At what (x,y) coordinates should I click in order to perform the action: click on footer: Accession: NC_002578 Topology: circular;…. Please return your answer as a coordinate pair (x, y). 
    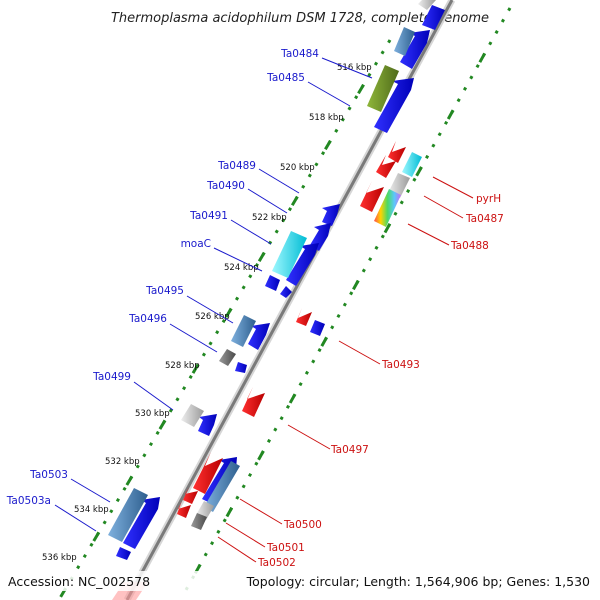
    Looking at the image, I should click on (300, 581).